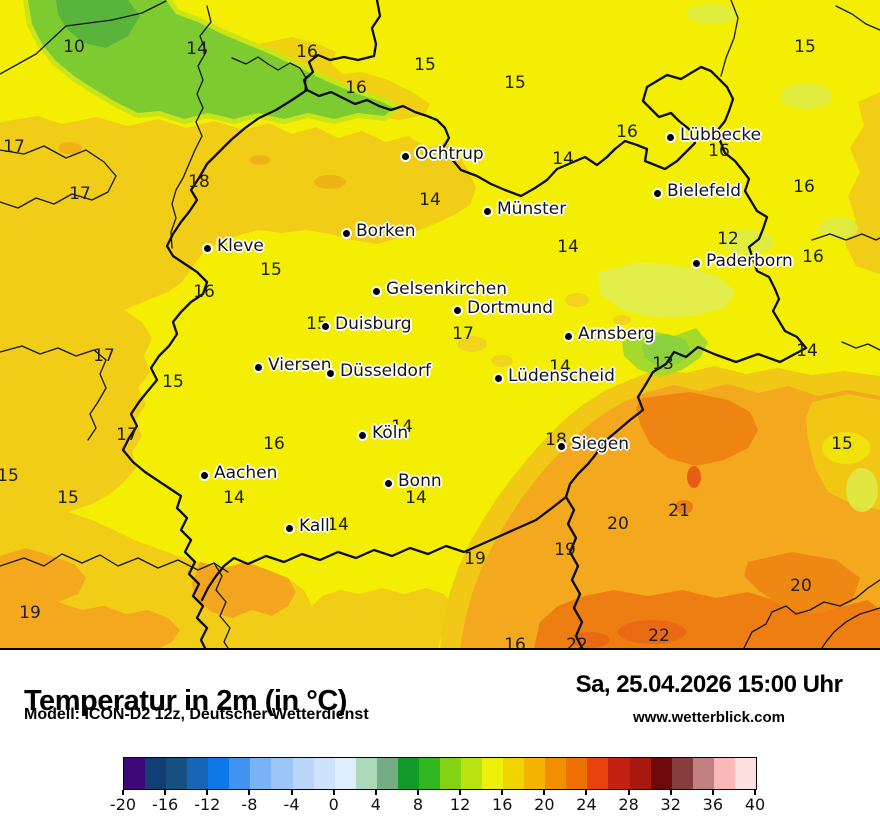 The image size is (880, 830). Describe the element at coordinates (246, 473) in the screenshot. I see `city-label: Aachen` at that location.